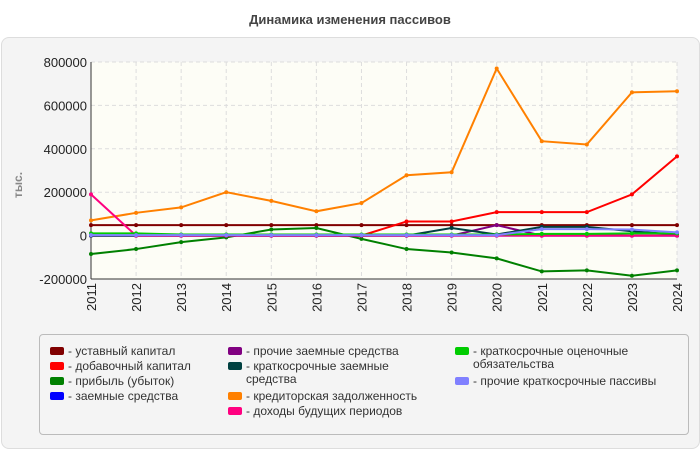  Describe the element at coordinates (317, 372) in the screenshot. I see `legend-label: - краткосрочные заемные средства` at that location.